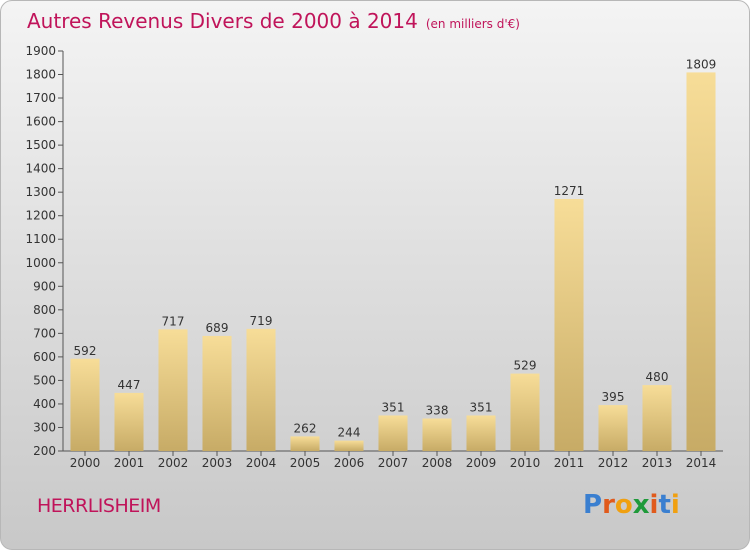 This screenshot has width=750, height=550. Describe the element at coordinates (657, 463) in the screenshot. I see `x-tick-label-2013: 2013` at that location.